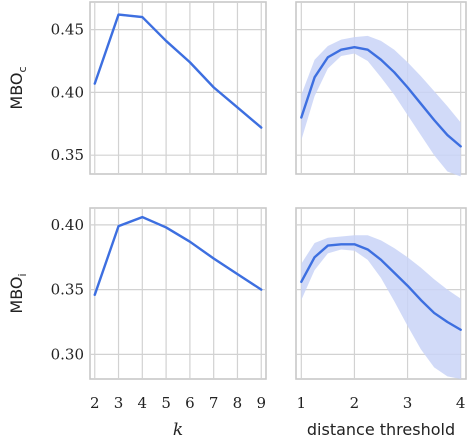 Image resolution: width=469 pixels, height=444 pixels. What do you see at coordinates (67, 30) in the screenshot?
I see `y-tick-label: 0.45` at bounding box center [67, 30].